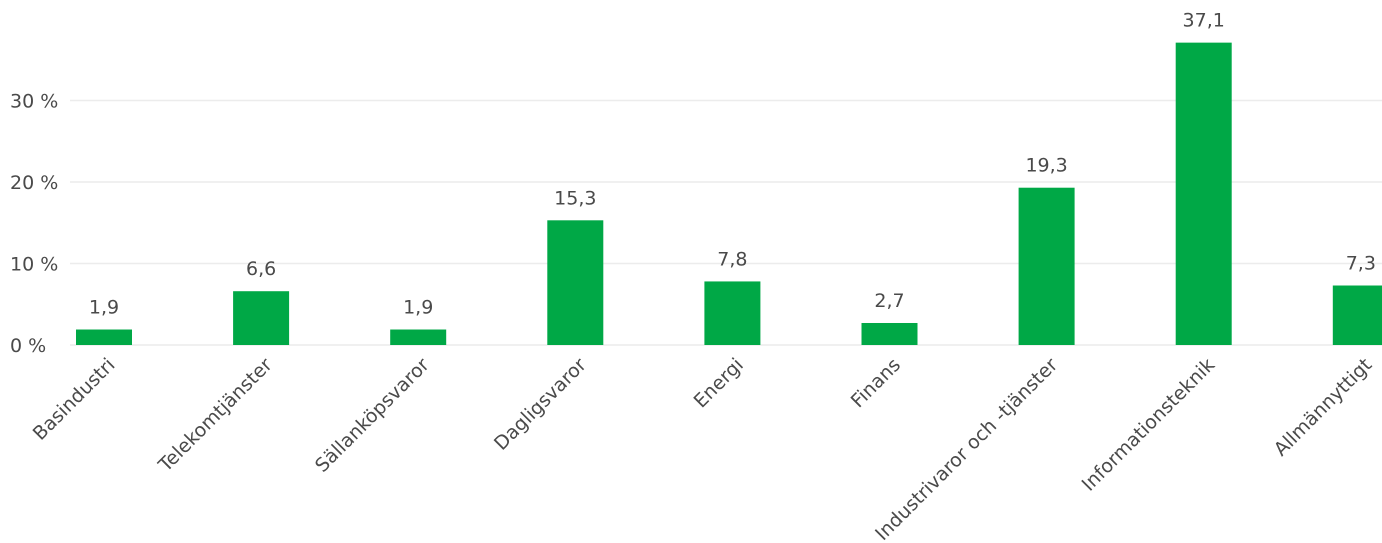 The image size is (1382, 543). What do you see at coordinates (28, 346) in the screenshot?
I see `y-tick-label: 0 %` at bounding box center [28, 346].